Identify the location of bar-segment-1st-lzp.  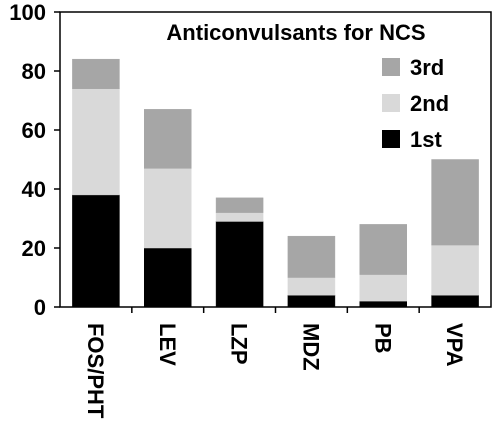
(239, 264).